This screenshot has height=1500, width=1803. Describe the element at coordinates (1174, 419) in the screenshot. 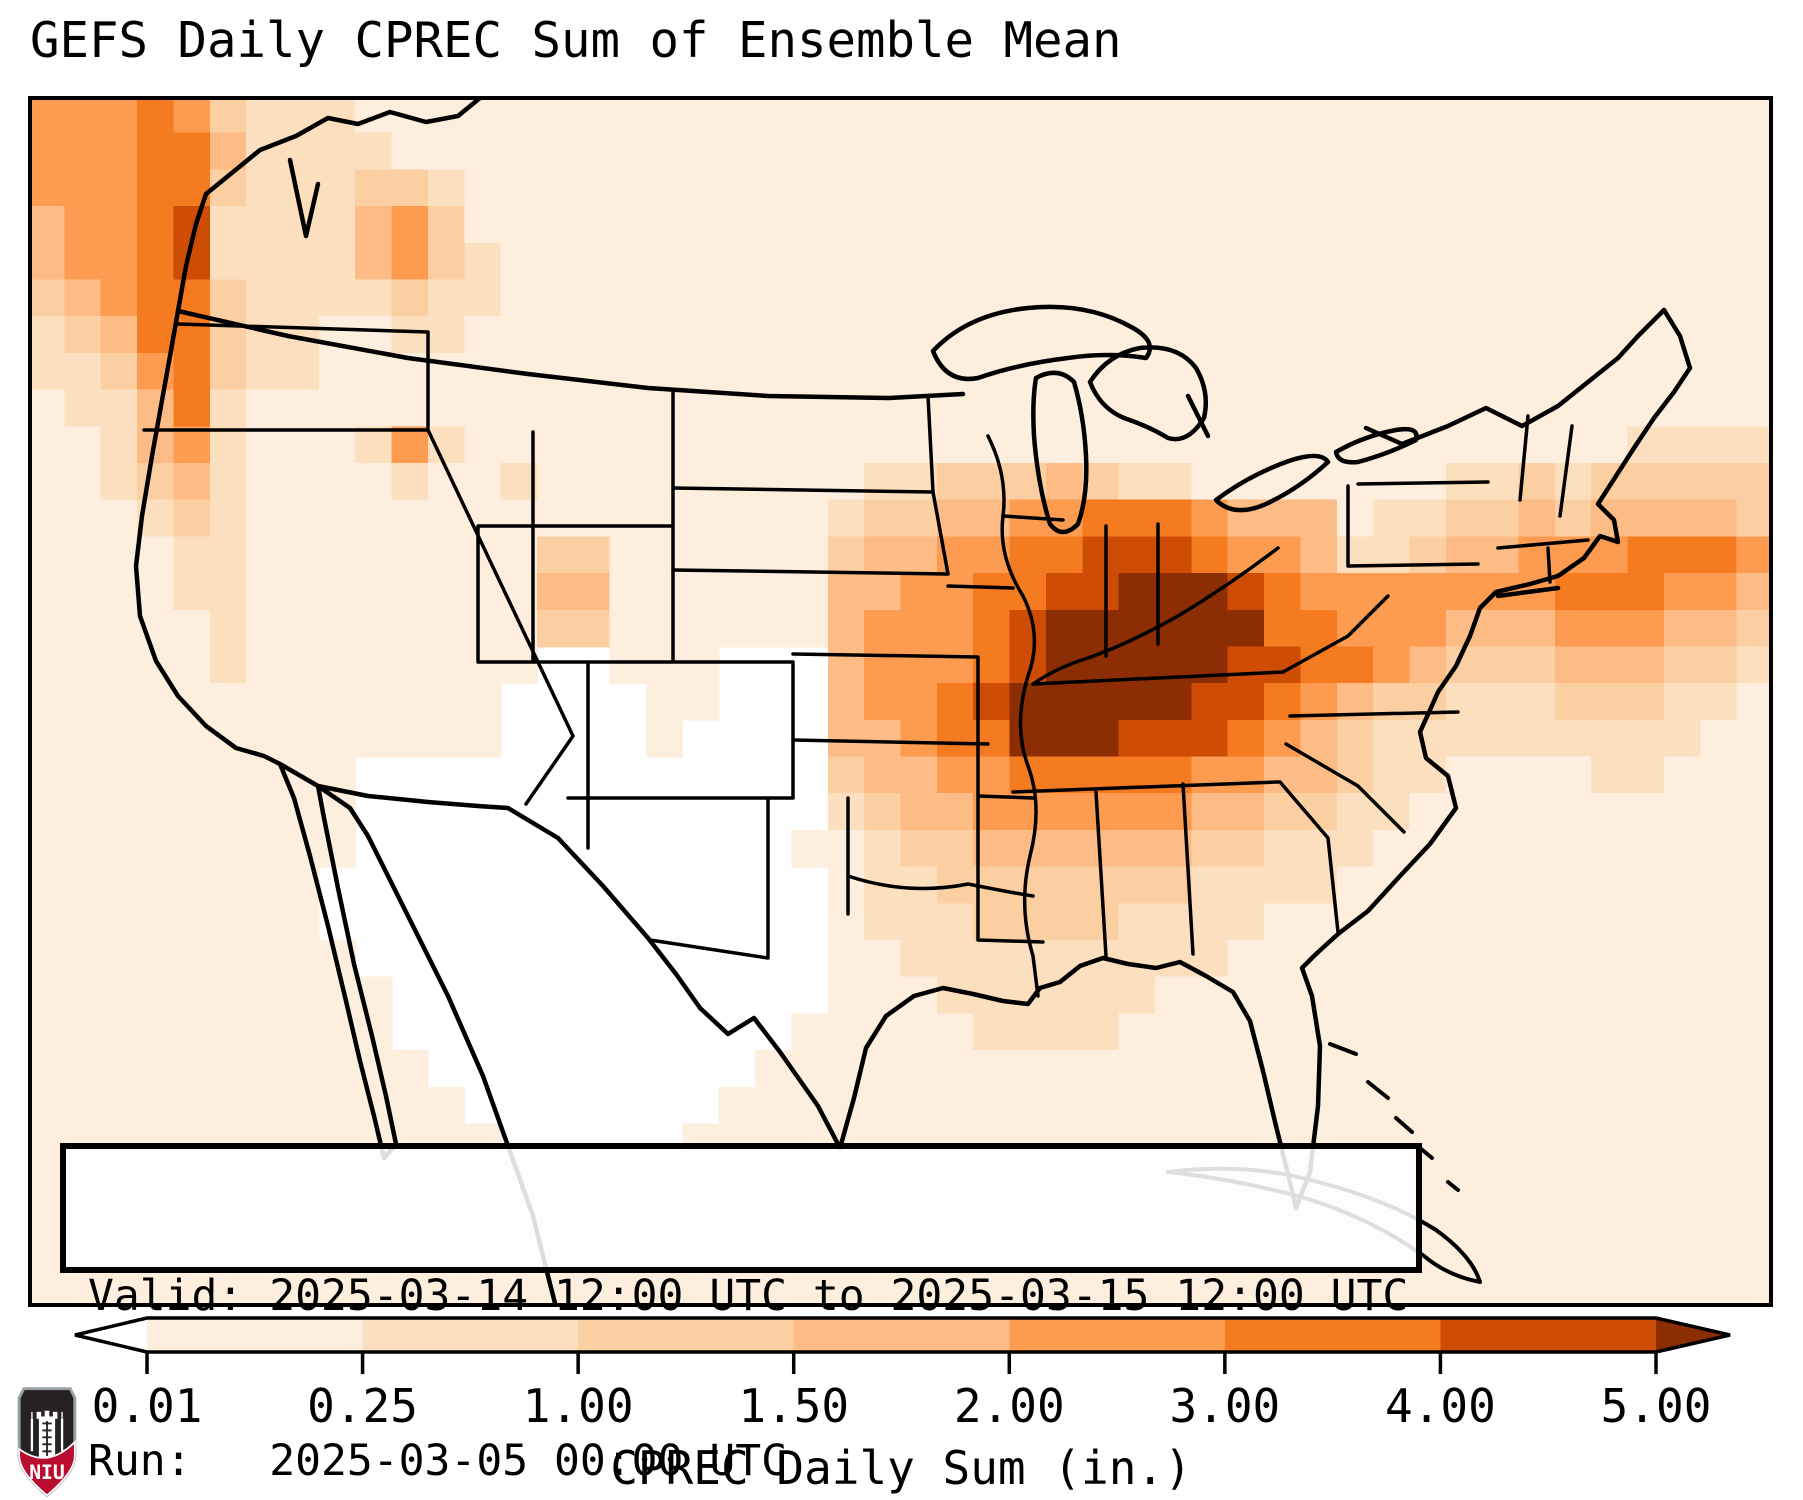

I see `great-lakes-layer` at that location.